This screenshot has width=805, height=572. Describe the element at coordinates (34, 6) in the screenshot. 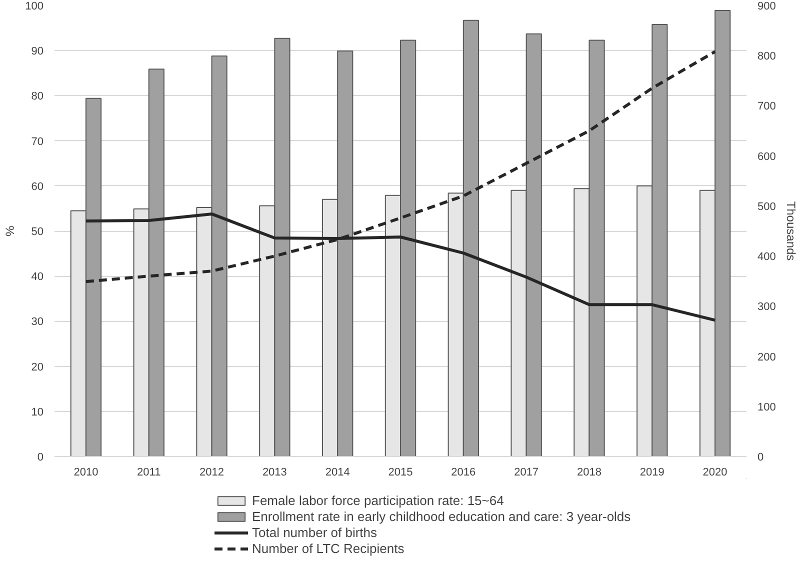

I see `y-tick-label: 100` at that location.